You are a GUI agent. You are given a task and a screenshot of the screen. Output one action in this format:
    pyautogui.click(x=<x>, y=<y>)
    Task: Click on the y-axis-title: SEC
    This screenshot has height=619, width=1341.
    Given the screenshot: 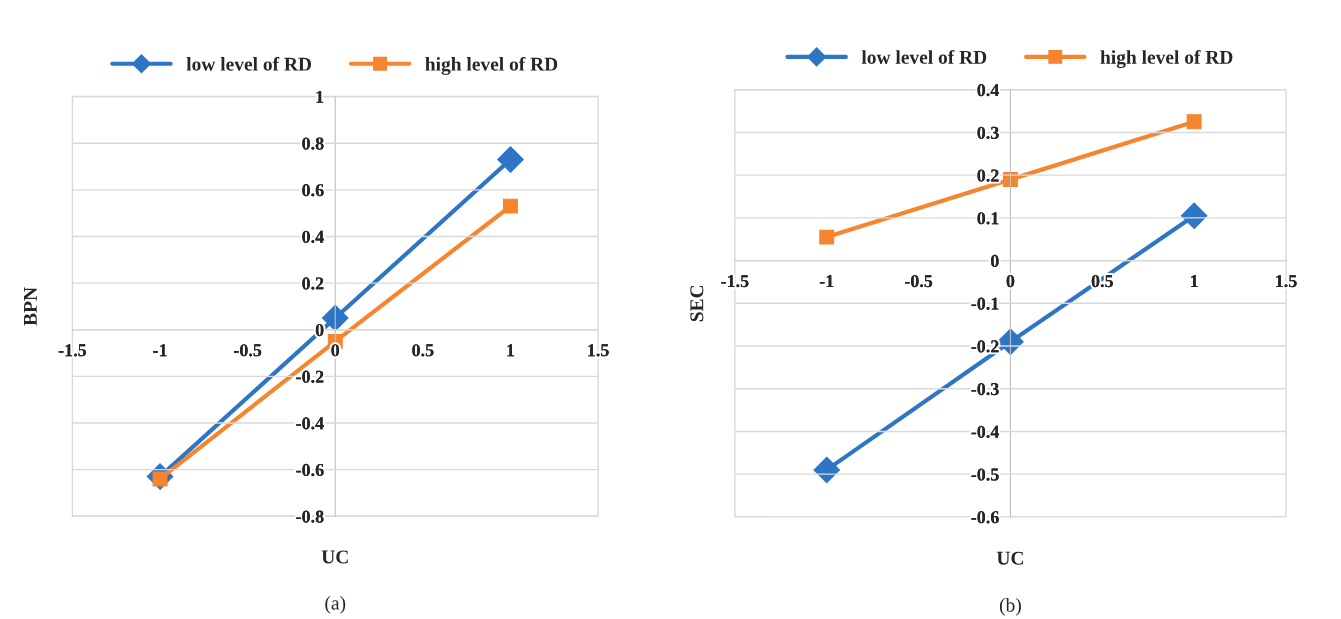 What is the action you would take?
    pyautogui.click(x=697, y=303)
    